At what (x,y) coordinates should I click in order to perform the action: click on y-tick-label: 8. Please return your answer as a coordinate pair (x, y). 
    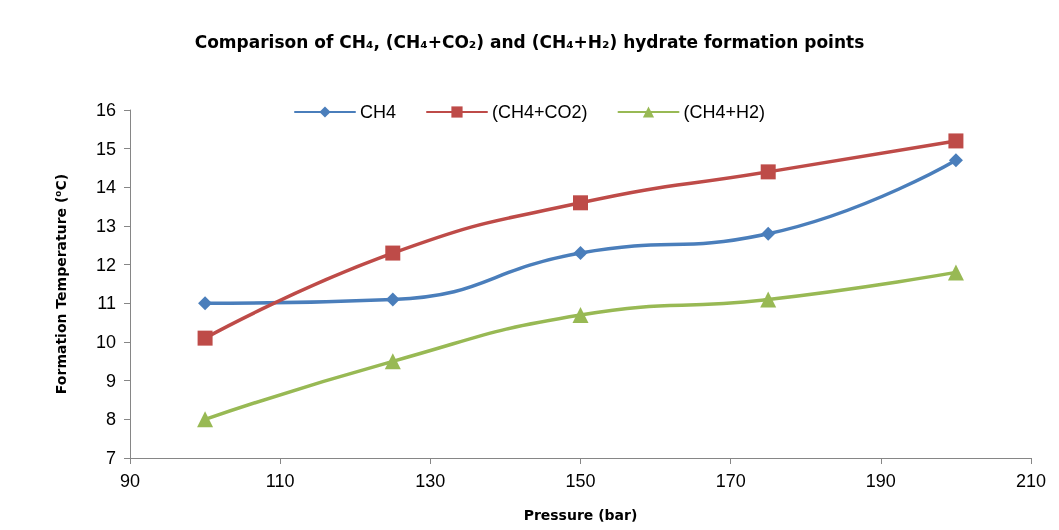
    Looking at the image, I should click on (110, 419).